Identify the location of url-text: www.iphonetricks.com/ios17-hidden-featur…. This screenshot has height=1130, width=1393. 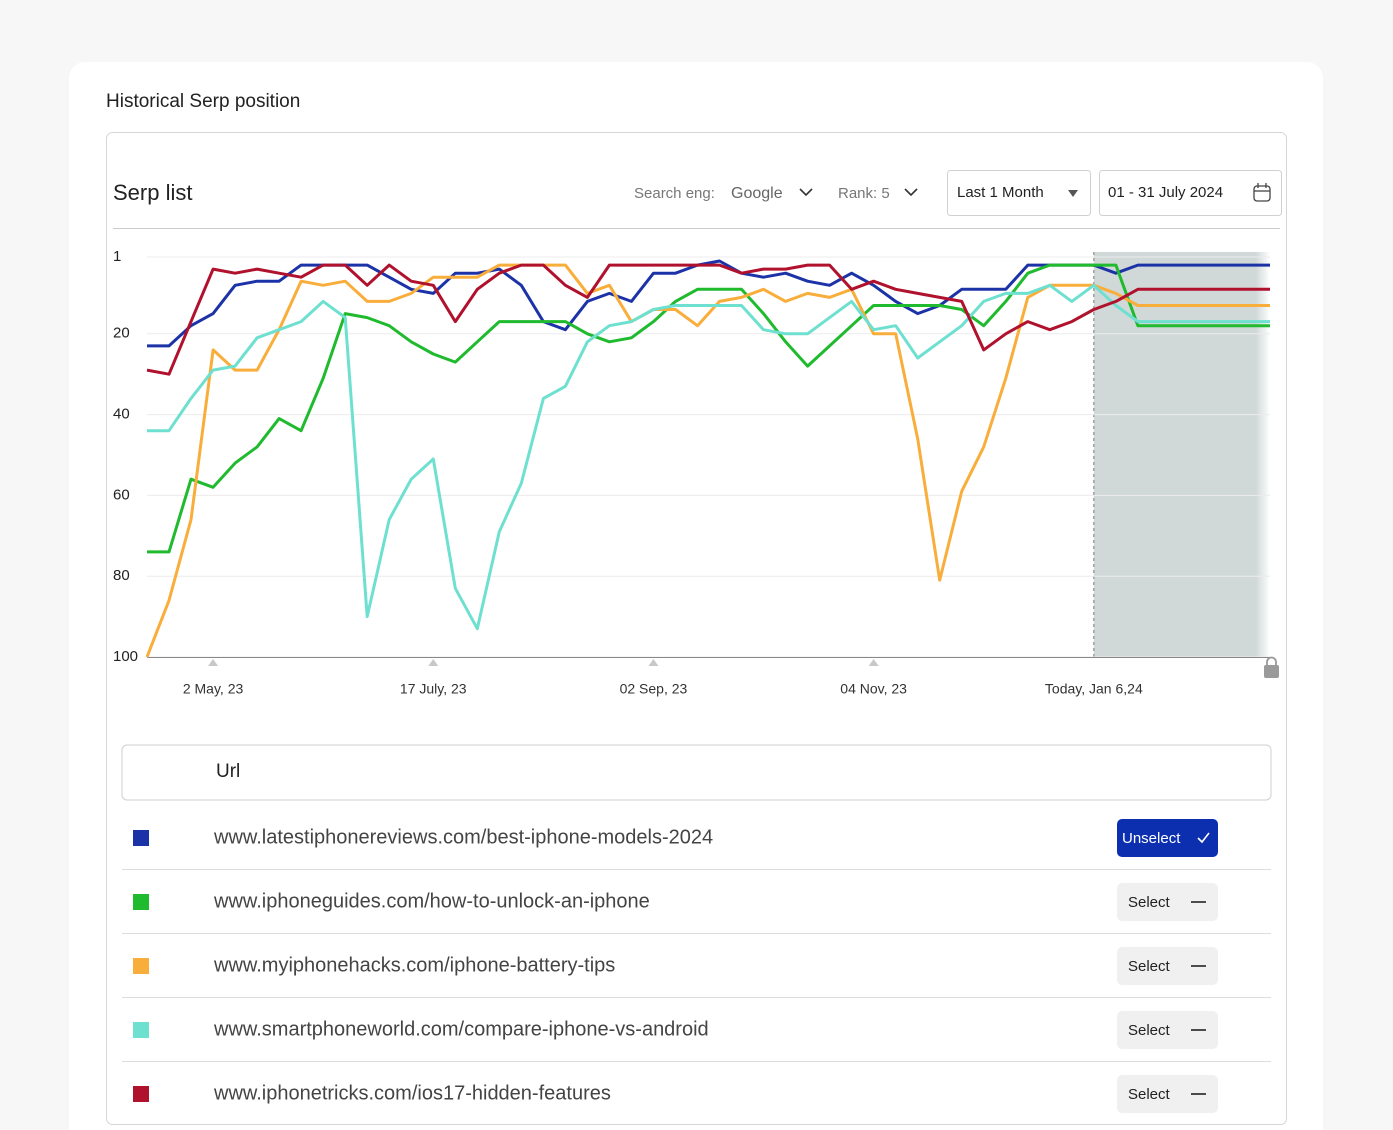
(412, 1093).